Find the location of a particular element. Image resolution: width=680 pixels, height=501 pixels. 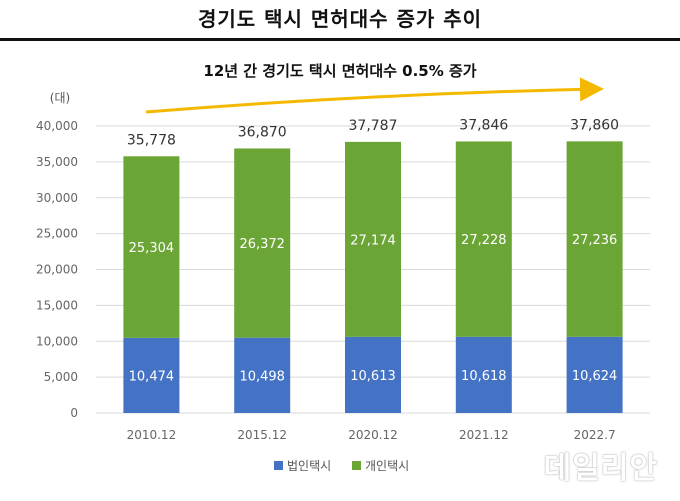

x-tick-label: 2015.12 is located at coordinates (262, 435).